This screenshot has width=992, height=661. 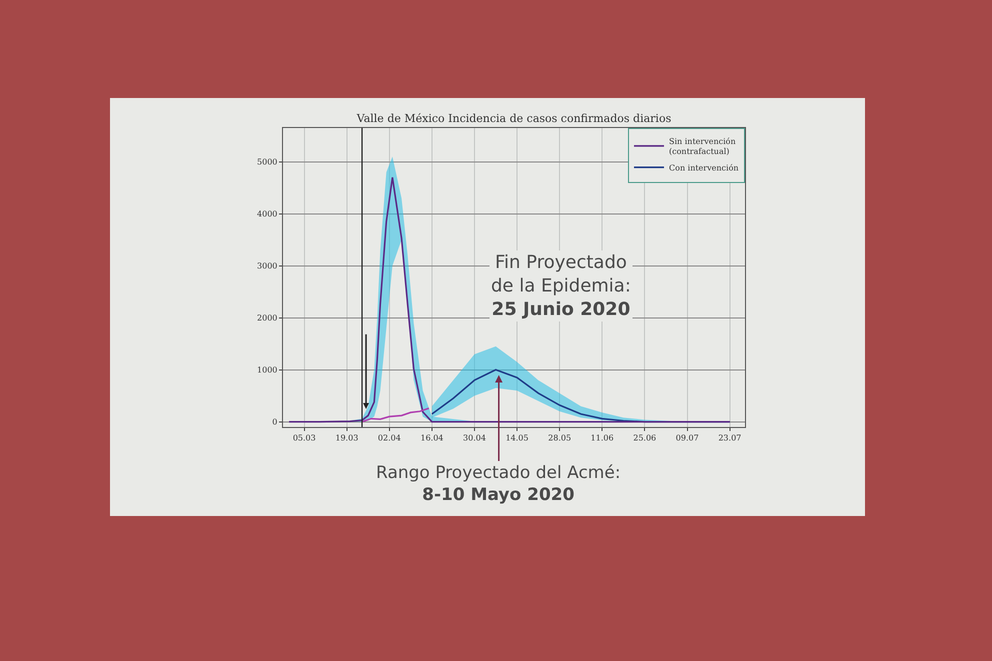 What do you see at coordinates (346, 438) in the screenshot?
I see `x-tick-label: 19.03` at bounding box center [346, 438].